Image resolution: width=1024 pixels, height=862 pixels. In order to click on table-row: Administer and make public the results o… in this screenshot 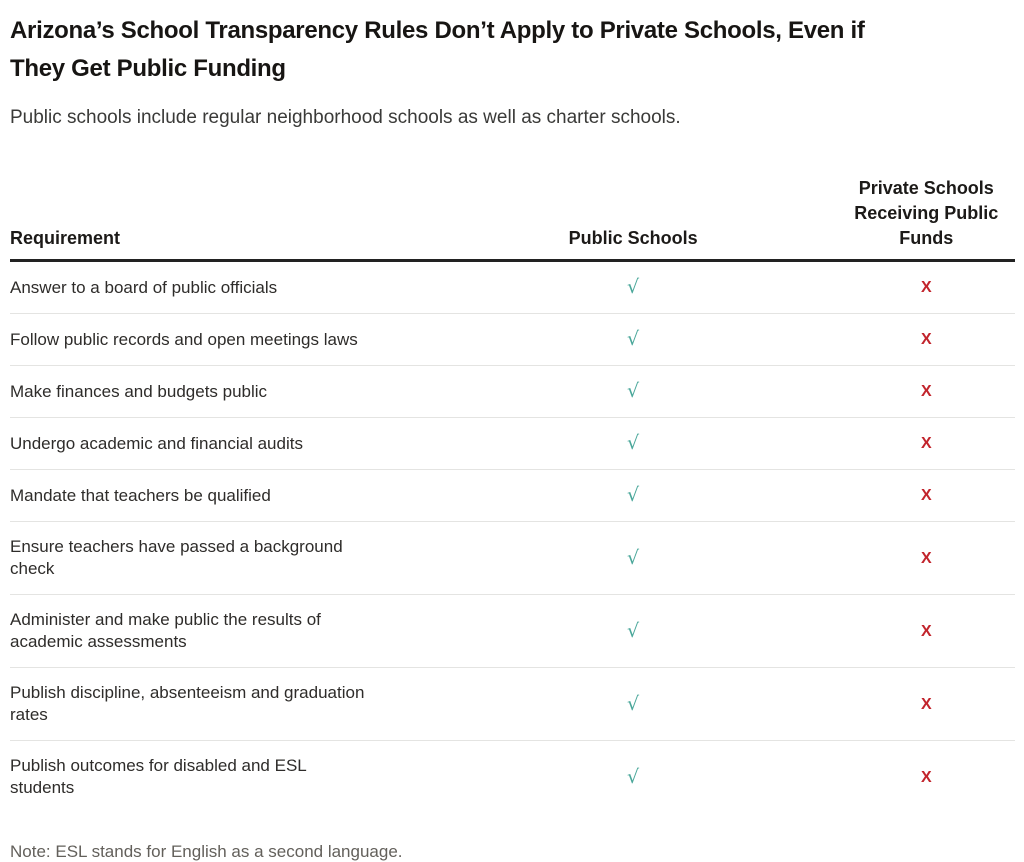, I will do `click(512, 631)`.